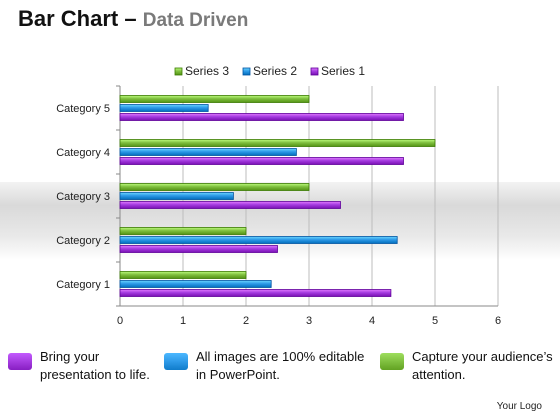 The width and height of the screenshot is (560, 420). Describe the element at coordinates (207, 71) in the screenshot. I see `legend-label: Series 3` at that location.